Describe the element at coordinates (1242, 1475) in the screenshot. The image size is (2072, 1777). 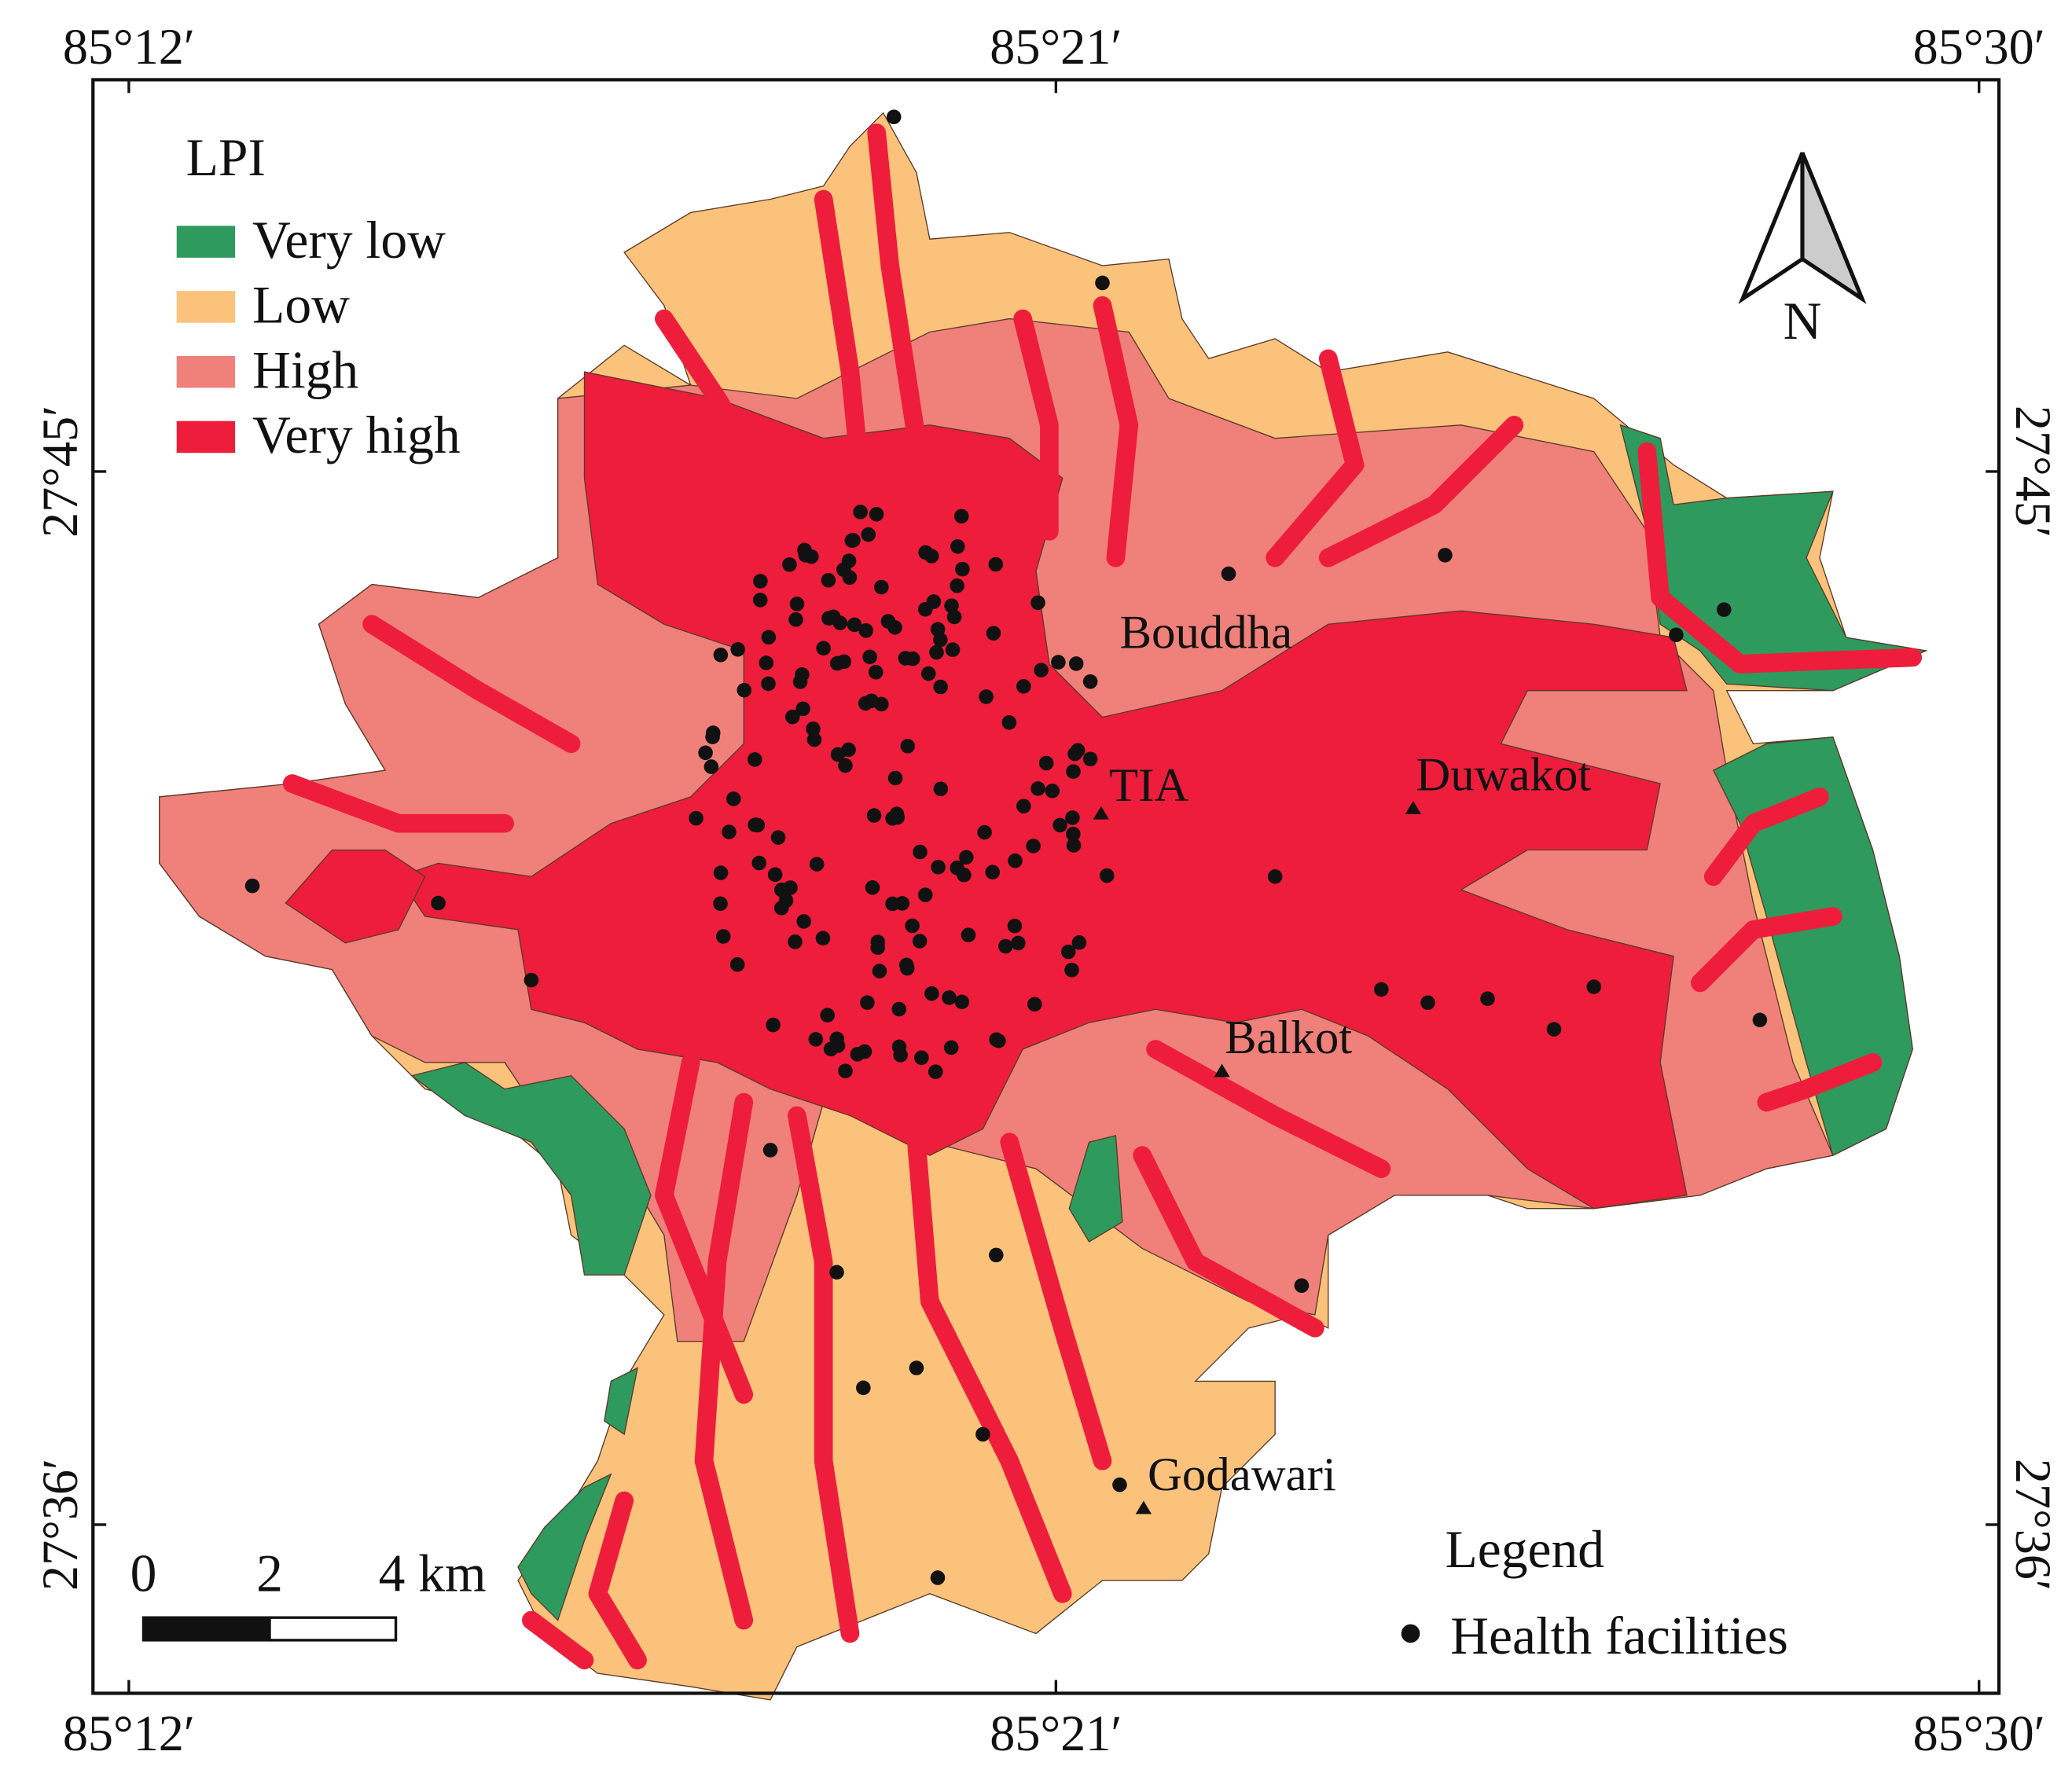
I see `place-label: Godawari` at that location.